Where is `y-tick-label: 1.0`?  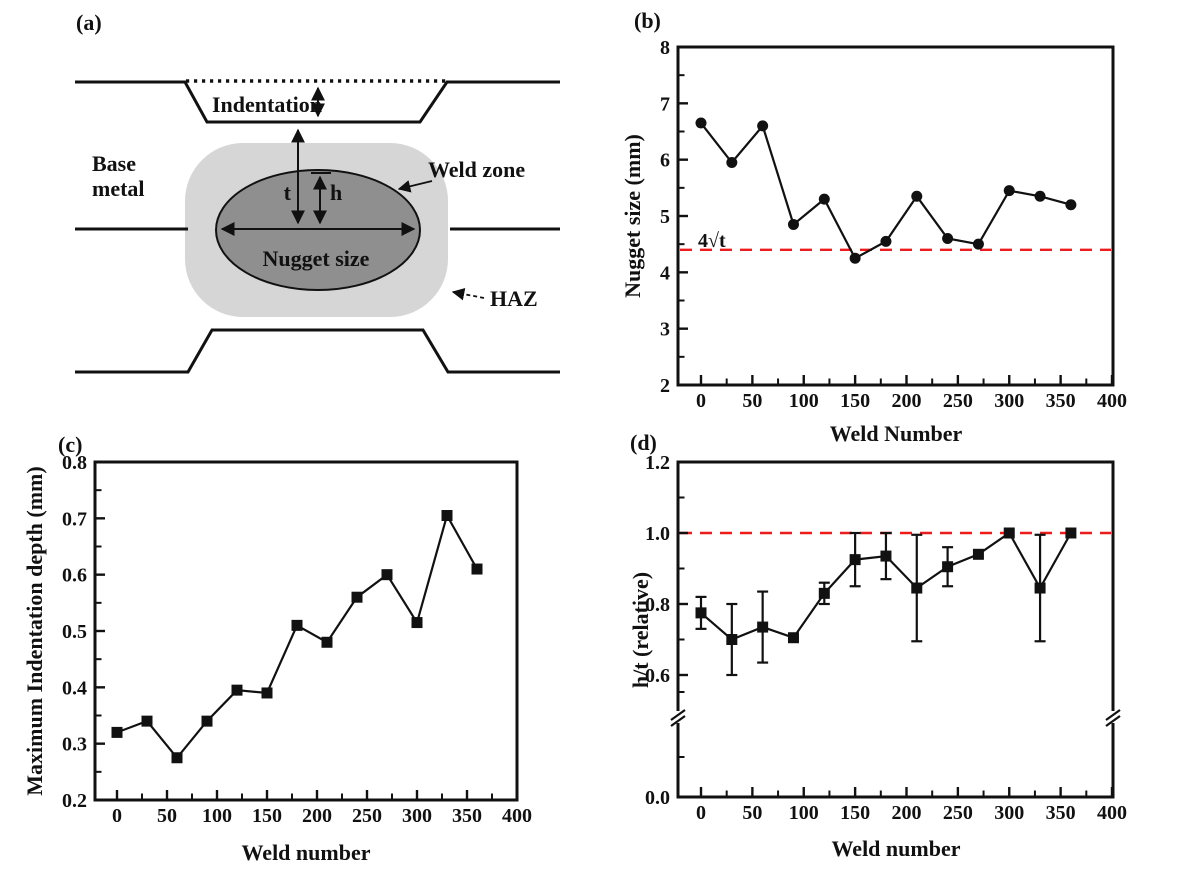
y-tick-label: 1.0 is located at coordinates (657, 534).